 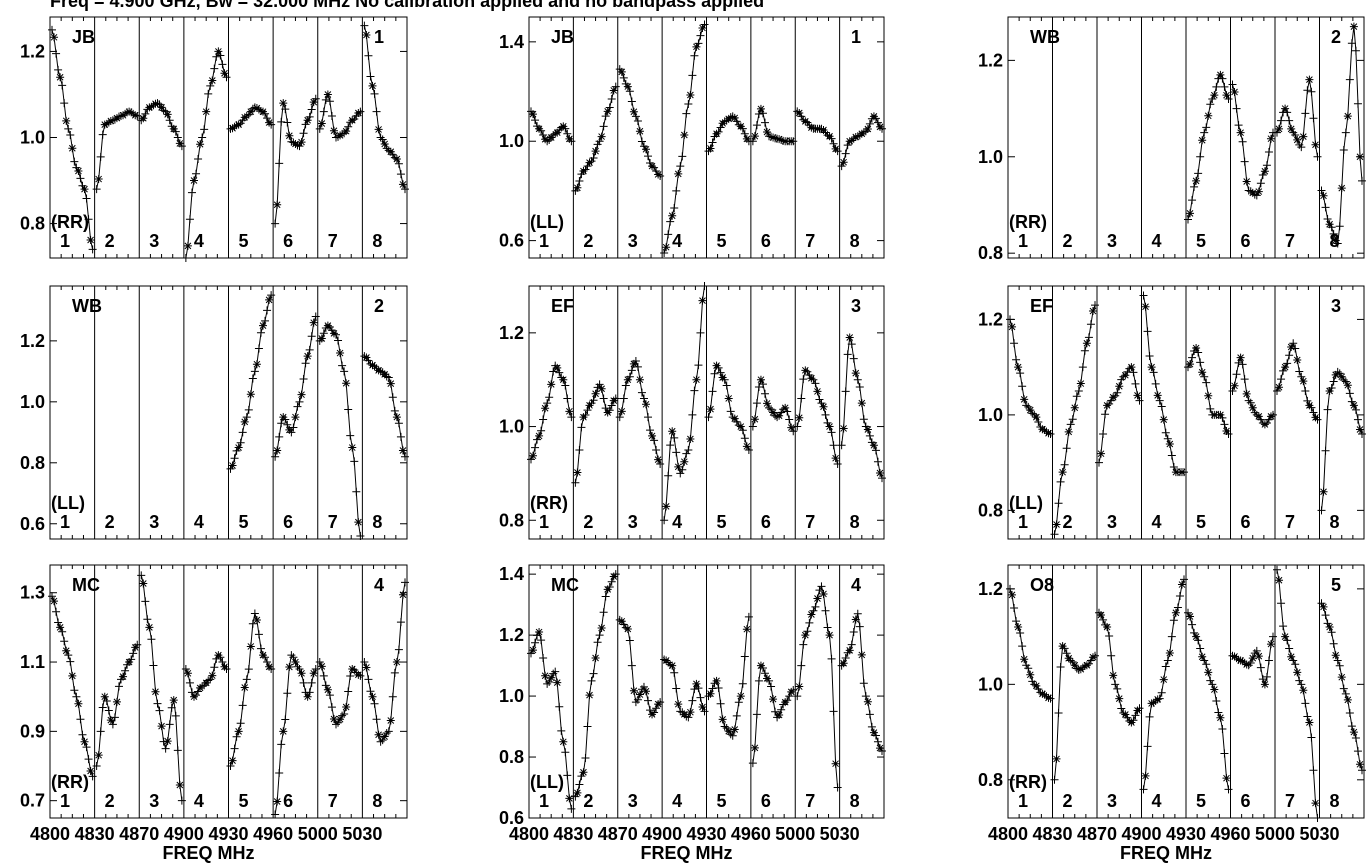 I want to click on spectral-window-label: 4, so click(x=1157, y=522).